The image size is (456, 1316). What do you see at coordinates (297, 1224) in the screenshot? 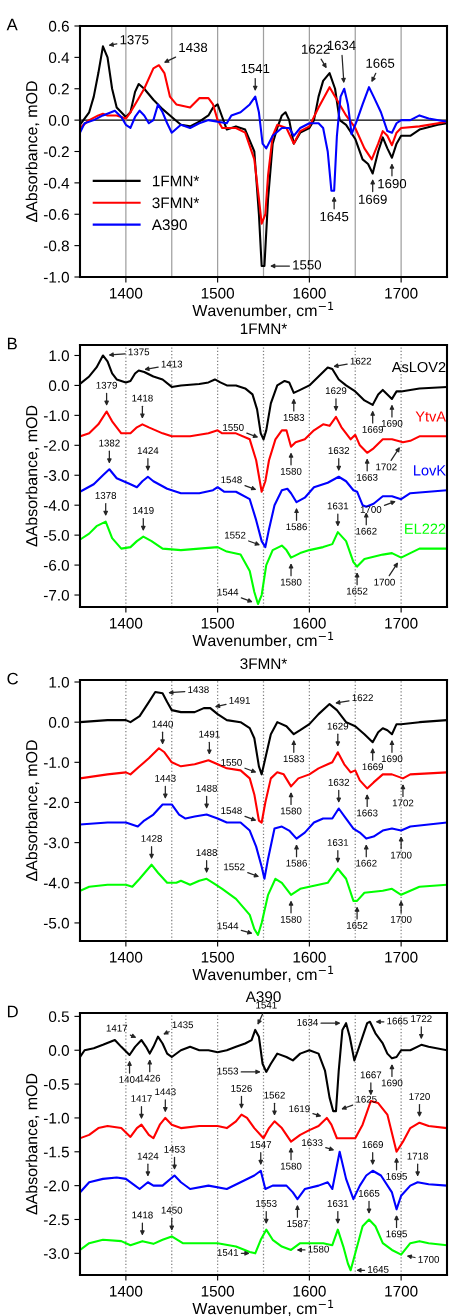
I see `annotation: 1587` at bounding box center [297, 1224].